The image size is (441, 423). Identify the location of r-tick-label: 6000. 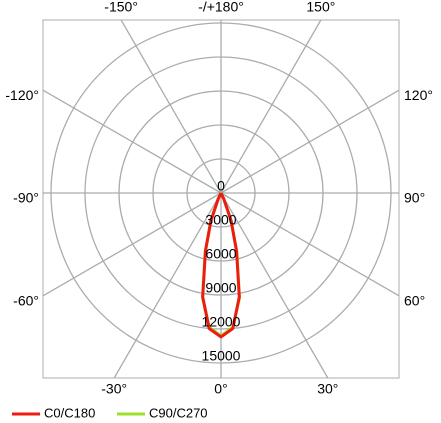
(220, 254).